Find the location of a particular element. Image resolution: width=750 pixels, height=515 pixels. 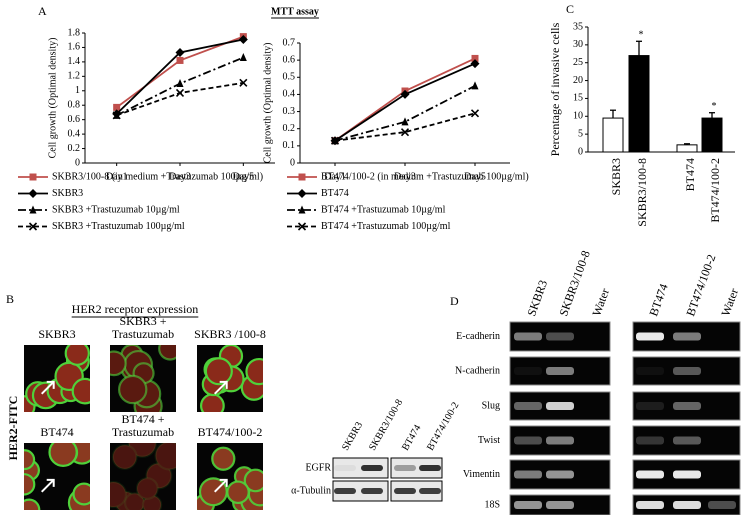

image-label: SKBR3 + is located at coordinates (142, 321).